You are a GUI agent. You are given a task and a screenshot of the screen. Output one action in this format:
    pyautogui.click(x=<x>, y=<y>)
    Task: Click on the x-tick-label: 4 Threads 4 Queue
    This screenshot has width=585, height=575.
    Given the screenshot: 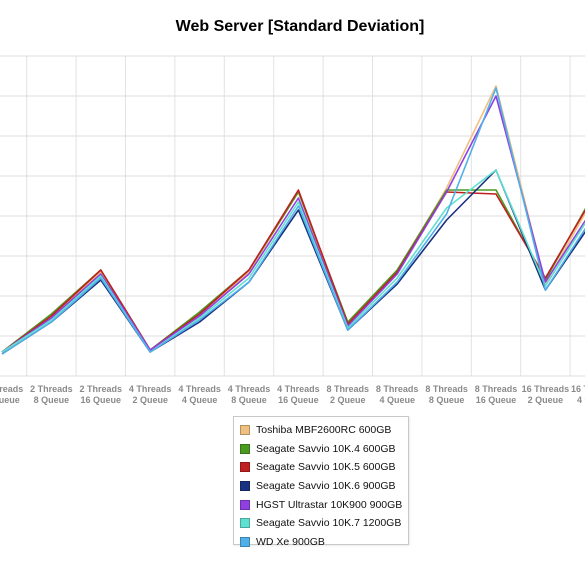 What is the action you would take?
    pyautogui.click(x=199, y=394)
    